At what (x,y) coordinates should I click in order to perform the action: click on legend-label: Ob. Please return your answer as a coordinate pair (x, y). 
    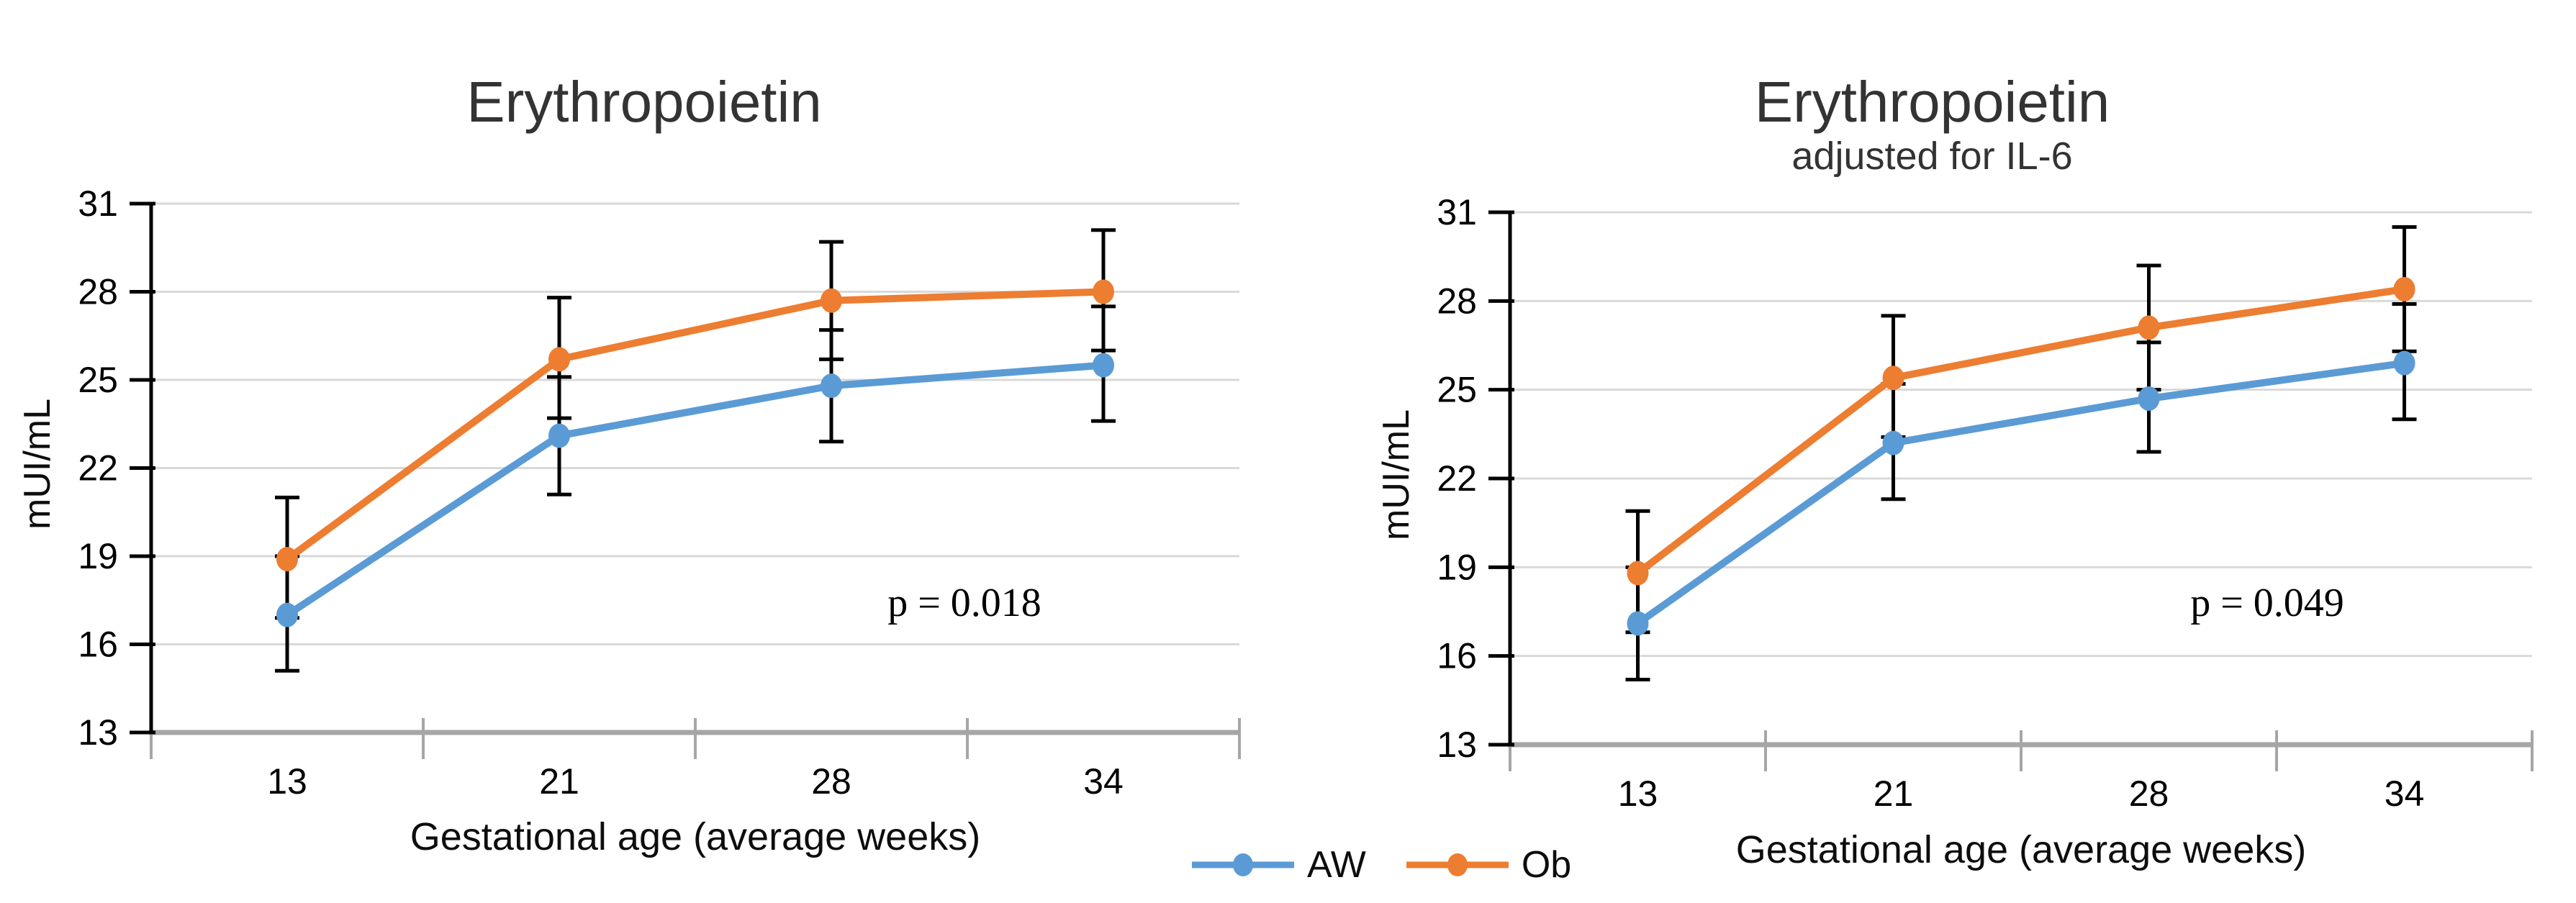
    Looking at the image, I should click on (1547, 865).